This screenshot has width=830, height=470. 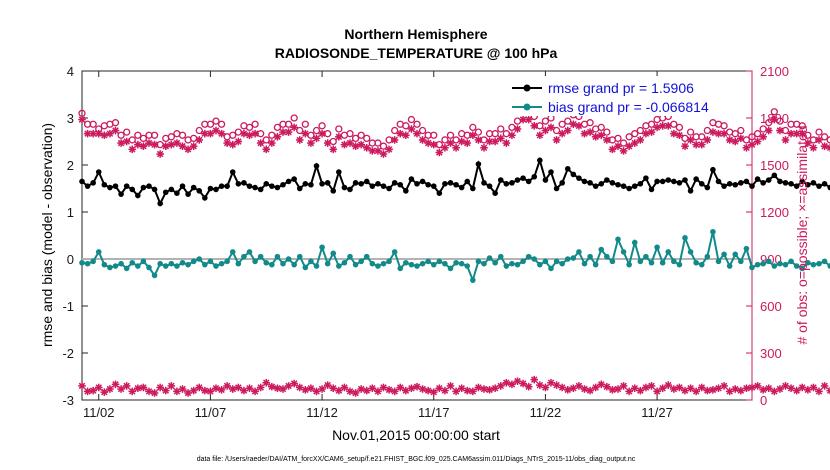 What do you see at coordinates (70, 165) in the screenshot?
I see `y-tick-label: 2` at bounding box center [70, 165].